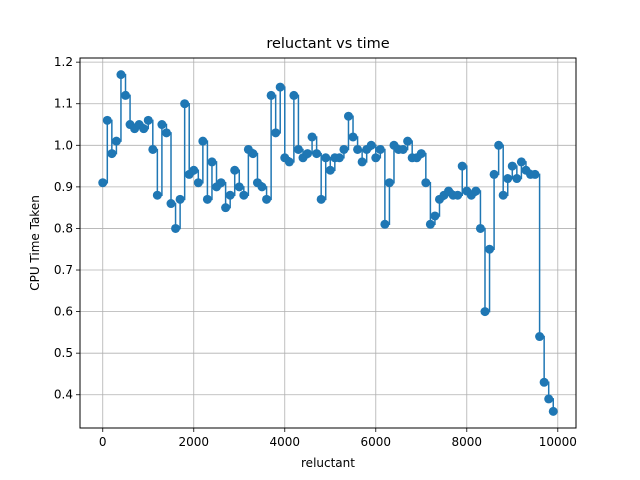  What do you see at coordinates (558, 442) in the screenshot?
I see `x-tick-label: 10000` at bounding box center [558, 442].